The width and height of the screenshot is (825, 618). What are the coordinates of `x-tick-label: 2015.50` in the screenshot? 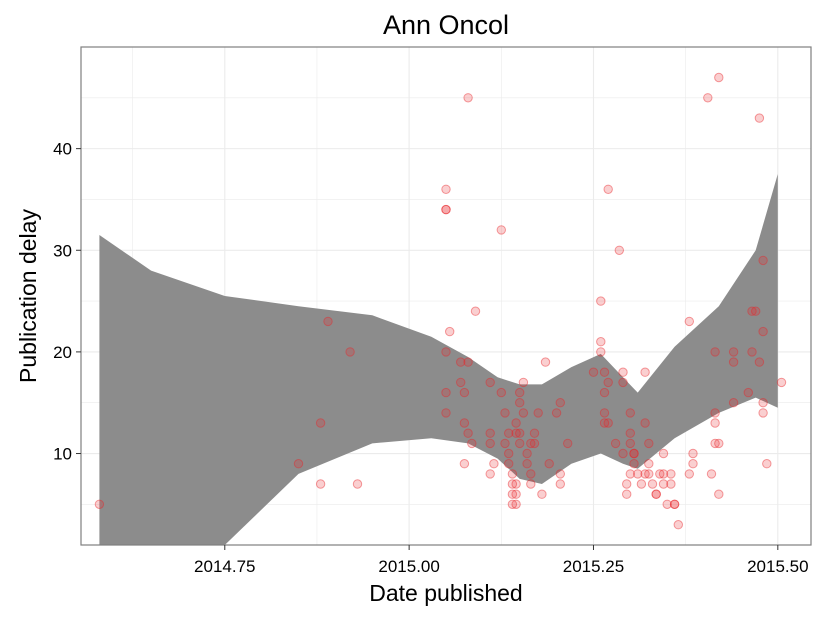 It's located at (777, 566).